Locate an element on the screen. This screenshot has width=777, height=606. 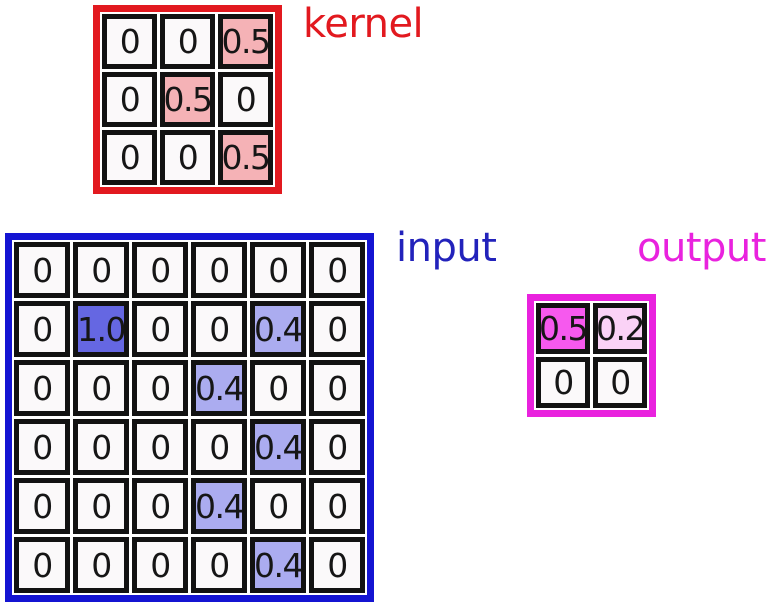
input-cell: 1.0 is located at coordinates (101, 329).